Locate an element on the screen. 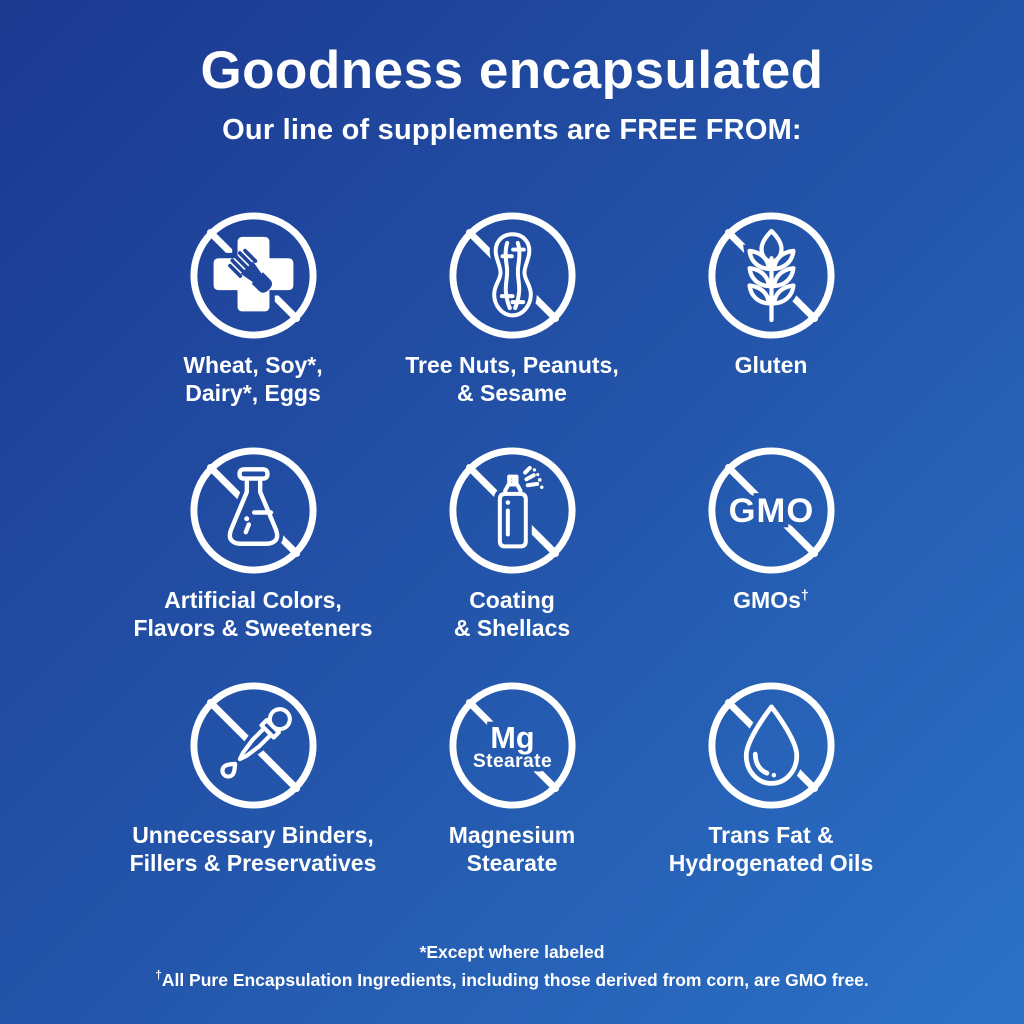 The height and width of the screenshot is (1024, 1024). grid-item-wheat-soy-dairy-eggs: Wheat, Soy*, Dairy*, Eggs is located at coordinates (253, 326).